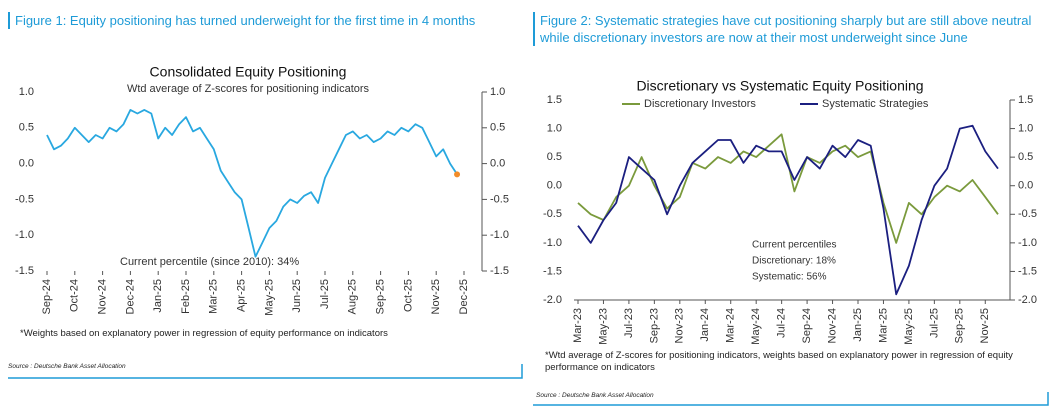 The height and width of the screenshot is (412, 1052). Describe the element at coordinates (875, 104) in the screenshot. I see `legend-label: Systematic Strategies` at that location.